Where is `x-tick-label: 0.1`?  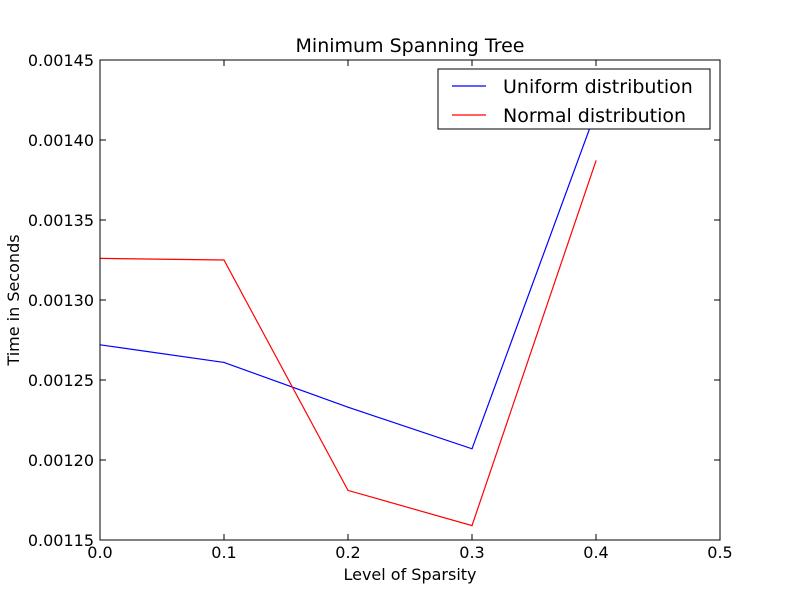
x-tick-label: 0.1 is located at coordinates (223, 552).